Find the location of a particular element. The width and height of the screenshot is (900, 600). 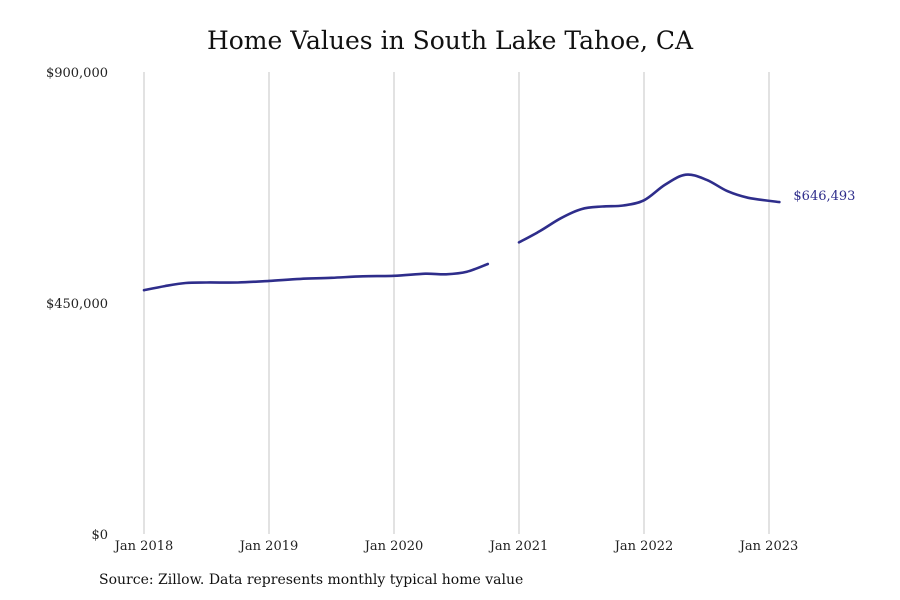

series-lines is located at coordinates (461, 232).